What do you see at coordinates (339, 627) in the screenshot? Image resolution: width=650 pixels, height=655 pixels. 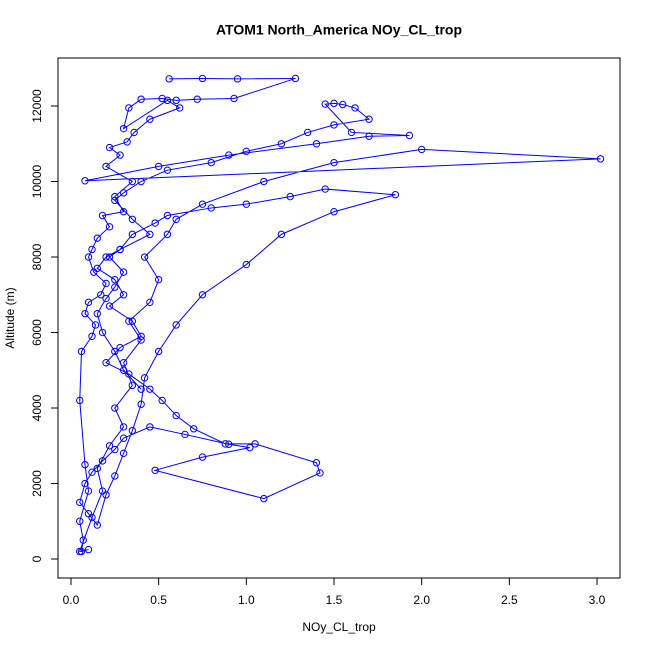 I see `x-axis-label: NOy_CL_trop` at bounding box center [339, 627].